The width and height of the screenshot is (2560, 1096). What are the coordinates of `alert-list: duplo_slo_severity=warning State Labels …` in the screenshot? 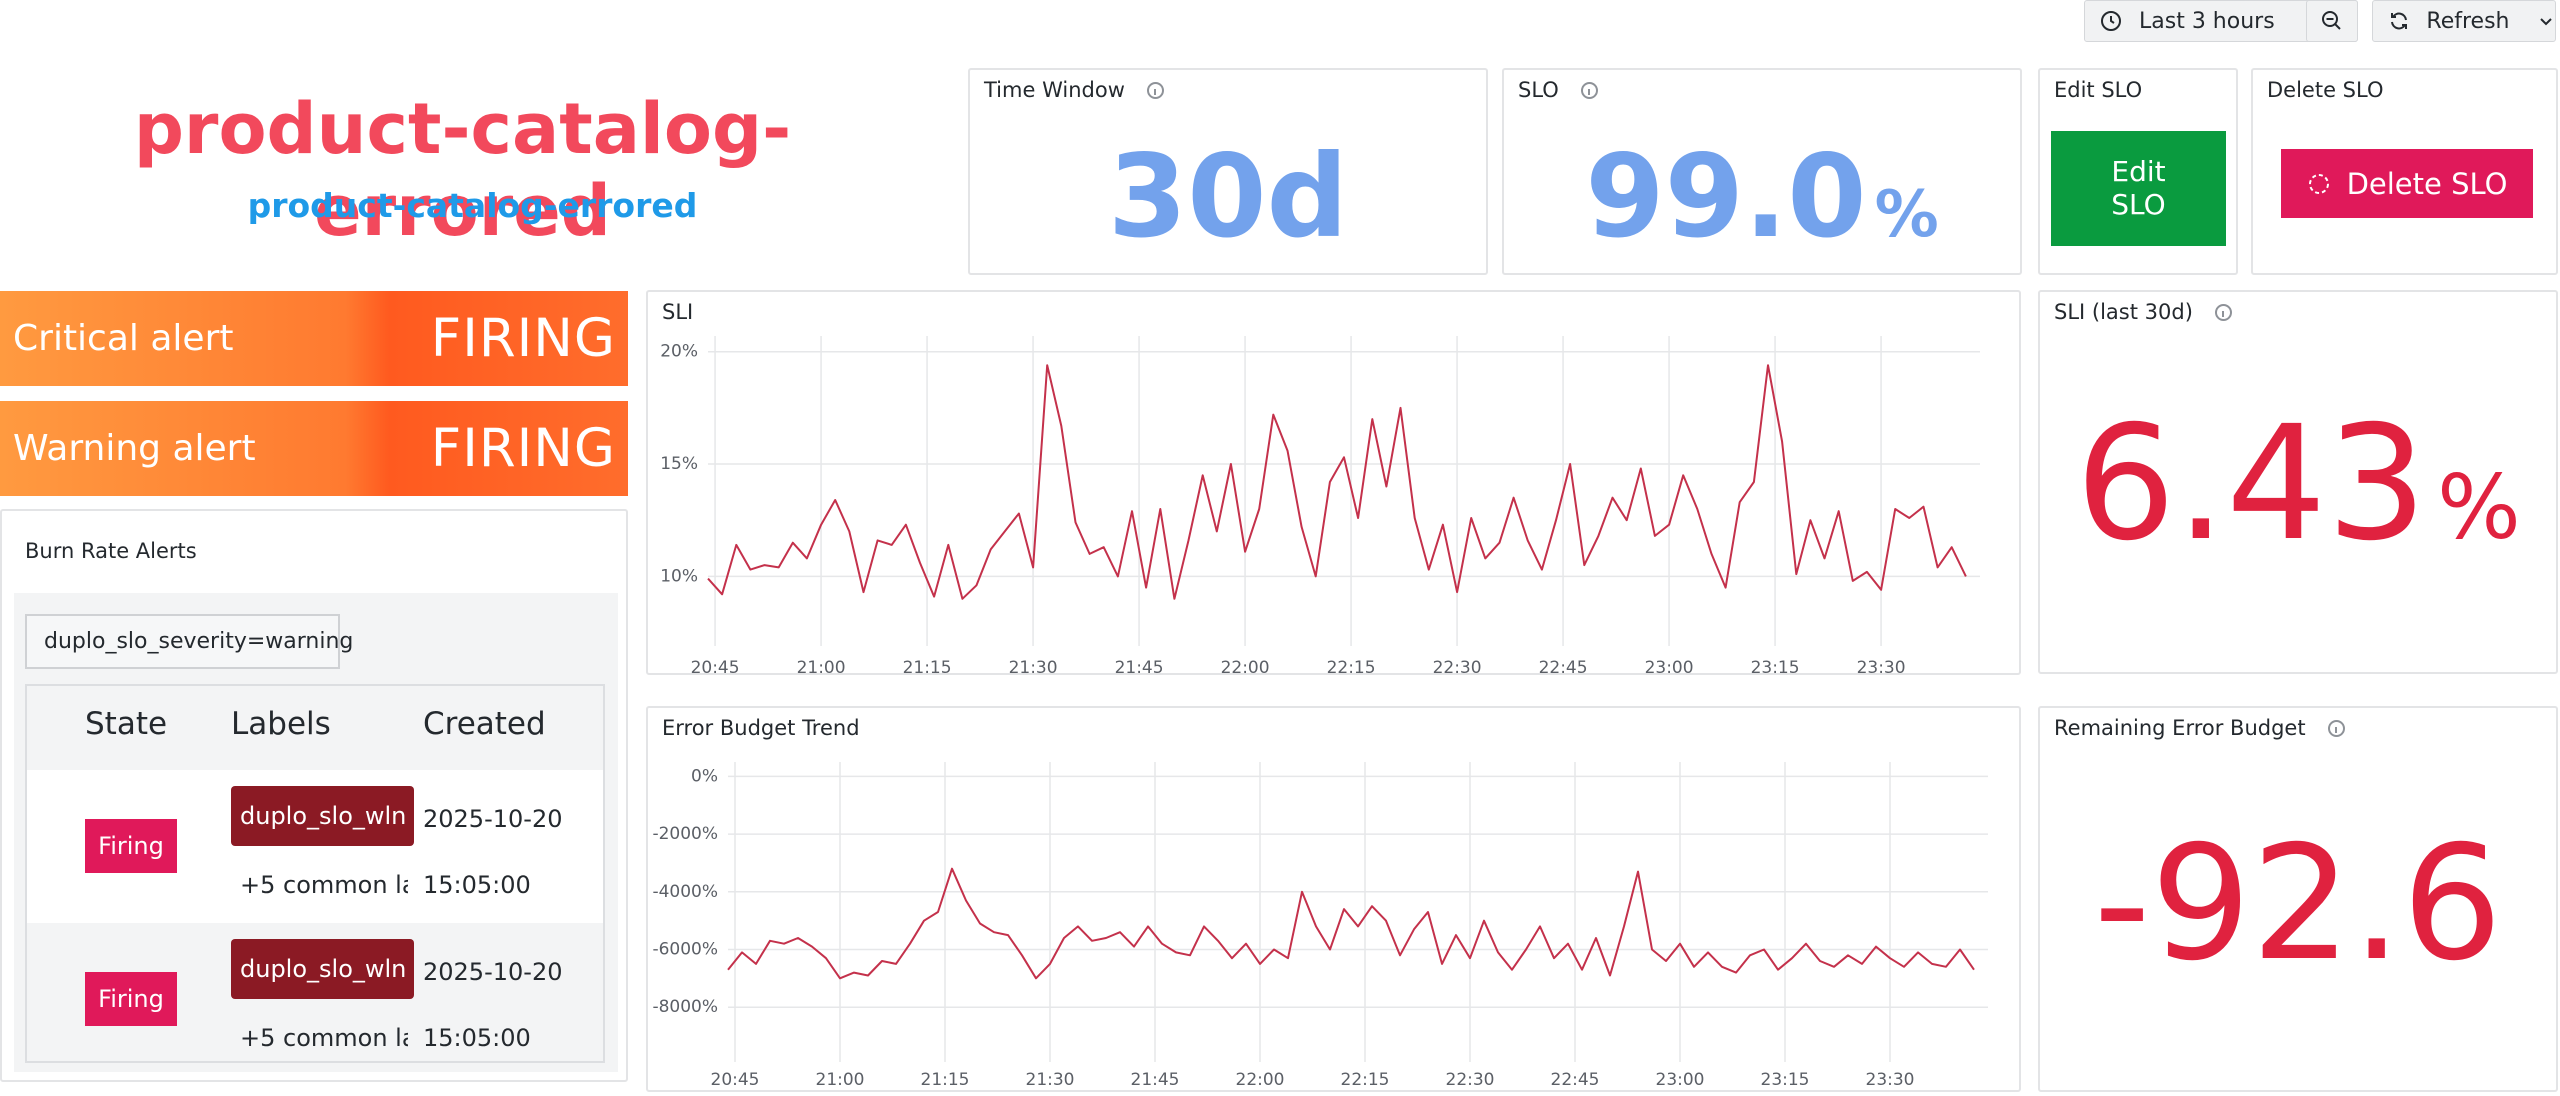 It's located at (316, 832).